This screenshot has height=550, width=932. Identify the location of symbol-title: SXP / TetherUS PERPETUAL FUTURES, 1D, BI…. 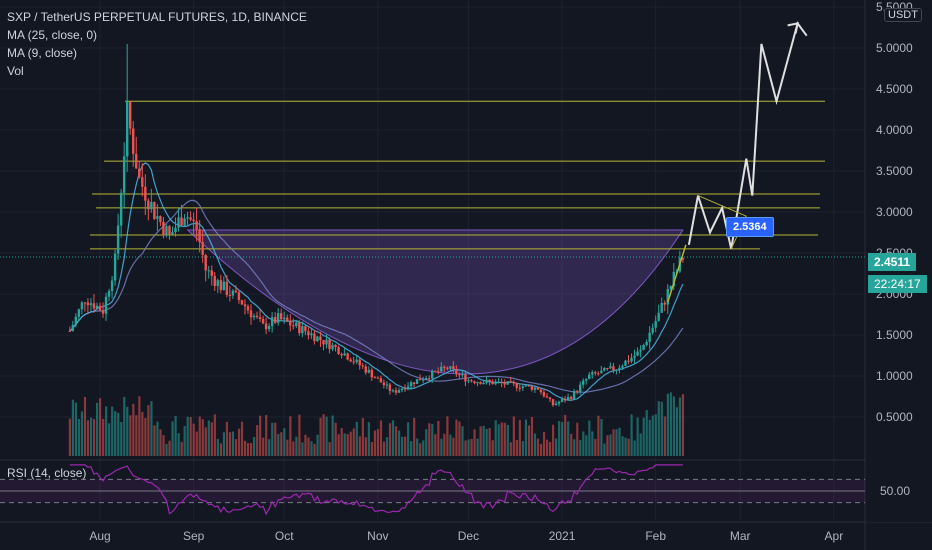
(157, 17).